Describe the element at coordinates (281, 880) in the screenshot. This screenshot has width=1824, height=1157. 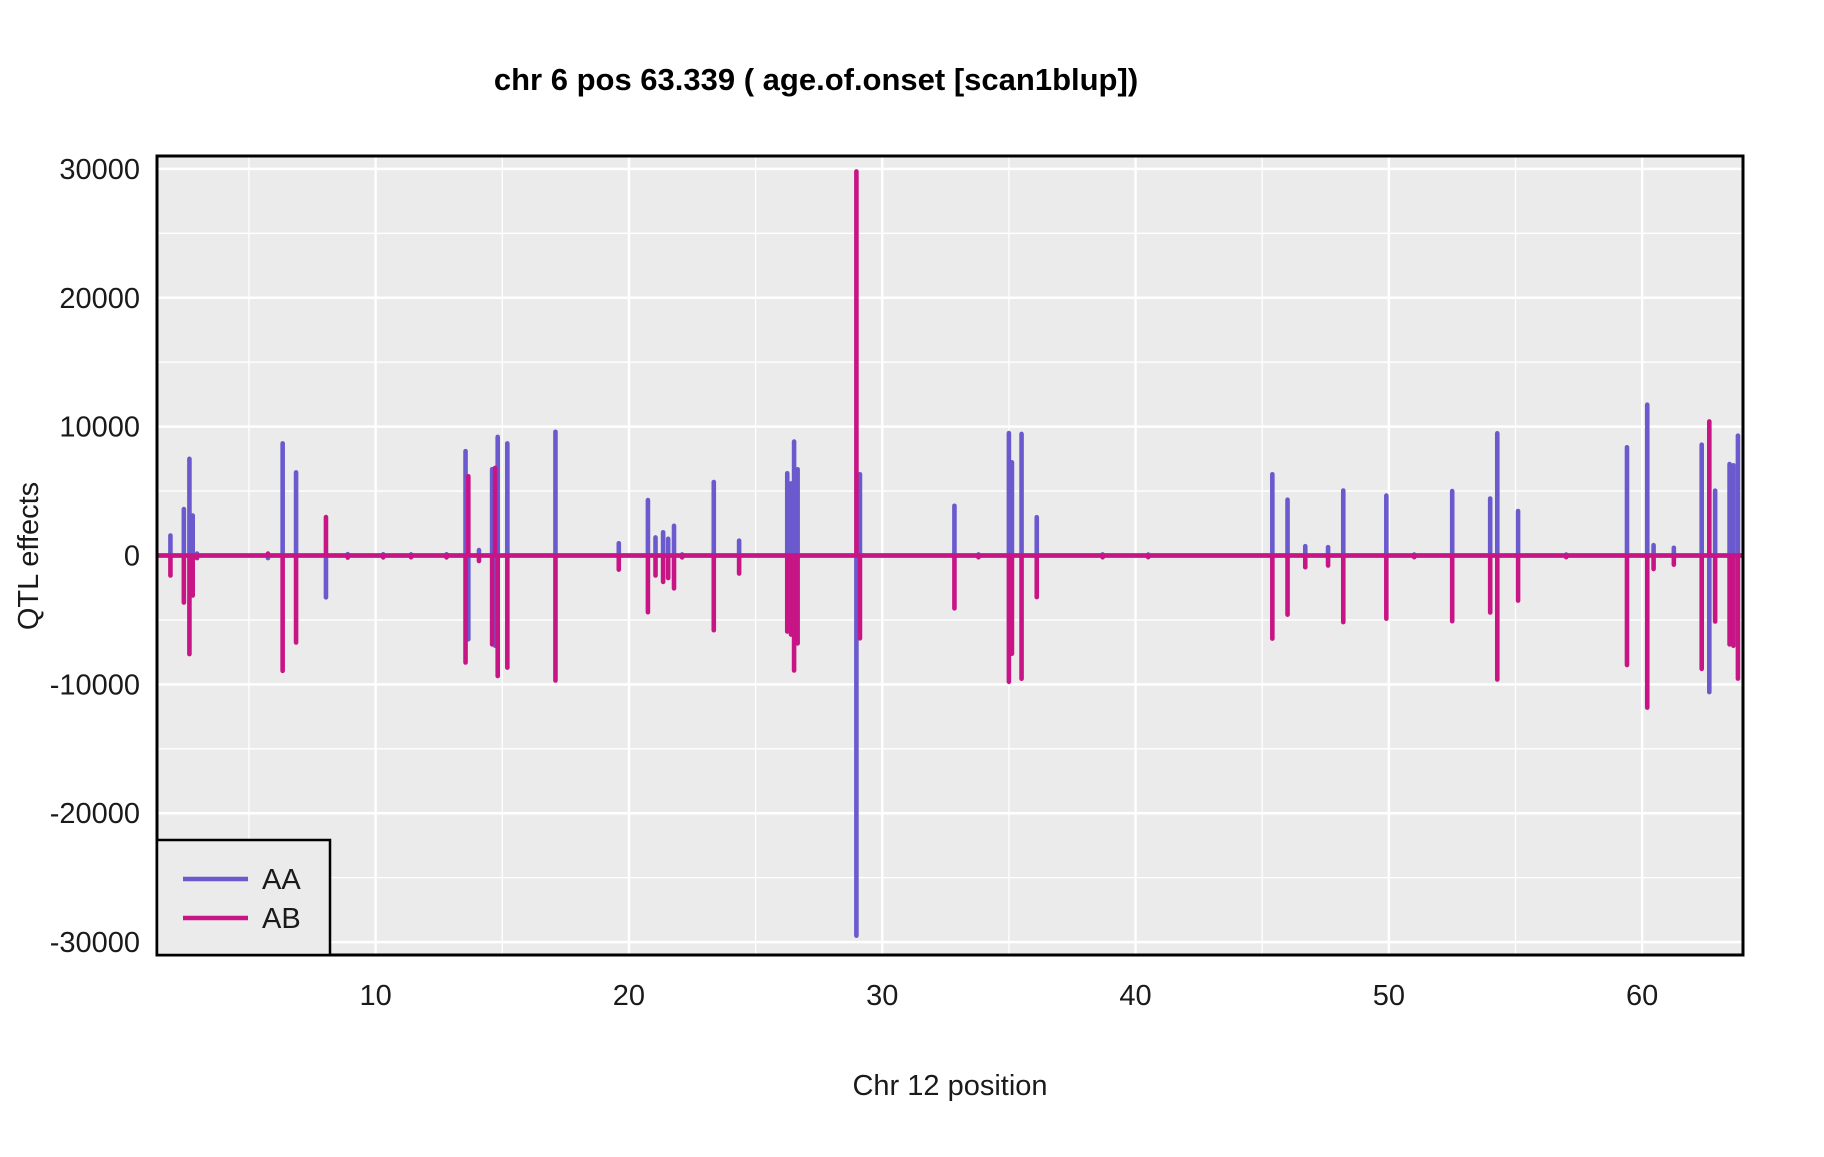
I see `legend-aa-label: AA` at that location.